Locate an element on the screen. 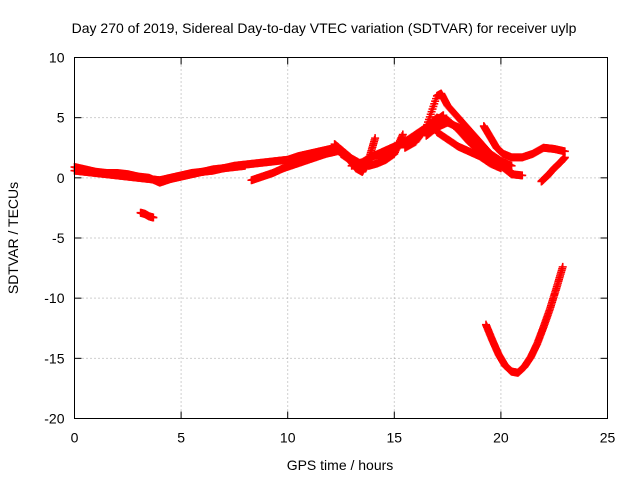 Image resolution: width=640 pixels, height=480 pixels. y-tick-label: -20 is located at coordinates (54, 419).